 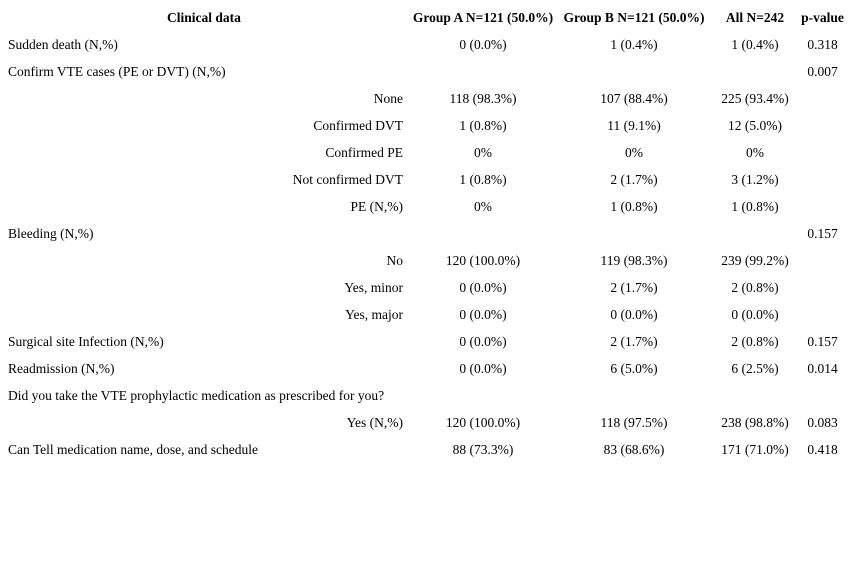 I want to click on p-value-cell: 0.418, so click(x=822, y=449).